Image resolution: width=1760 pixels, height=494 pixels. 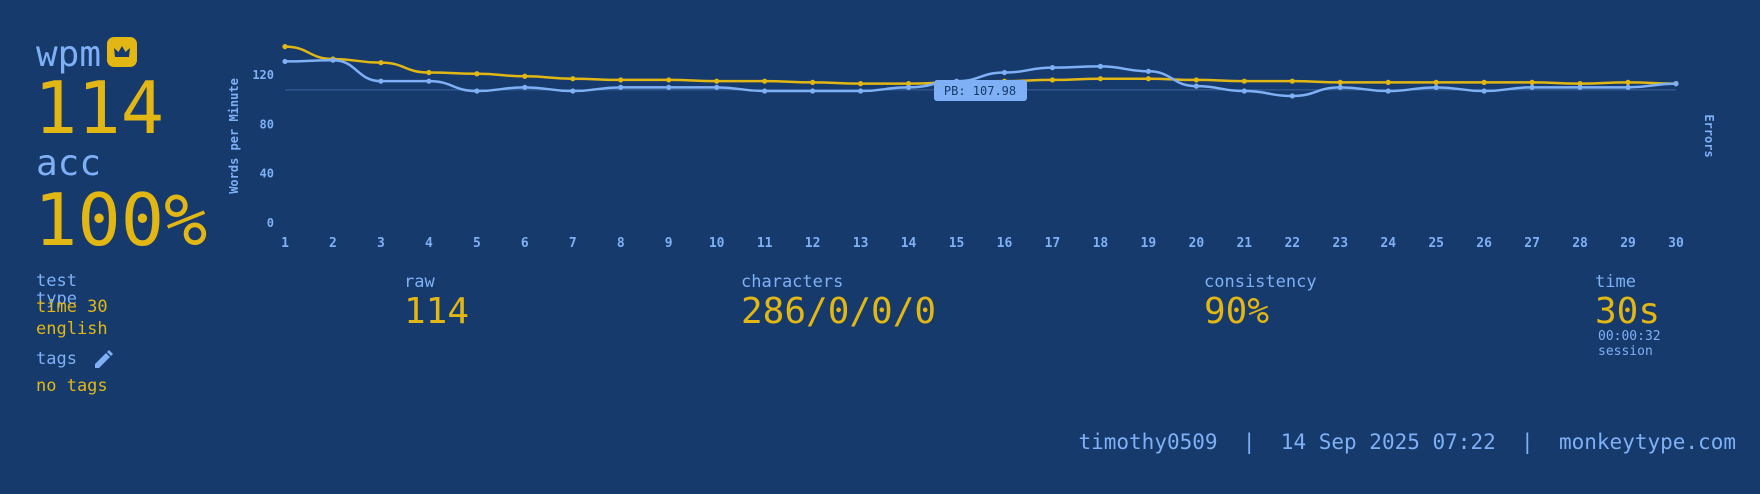 What do you see at coordinates (477, 243) in the screenshot?
I see `x-tick-label: 5` at bounding box center [477, 243].